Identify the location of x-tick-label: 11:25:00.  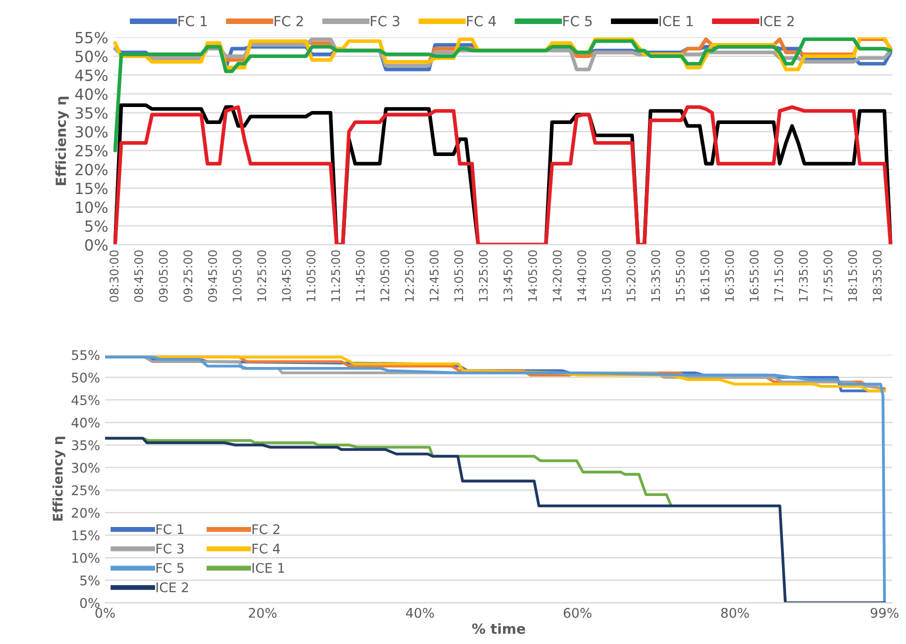
(335, 276).